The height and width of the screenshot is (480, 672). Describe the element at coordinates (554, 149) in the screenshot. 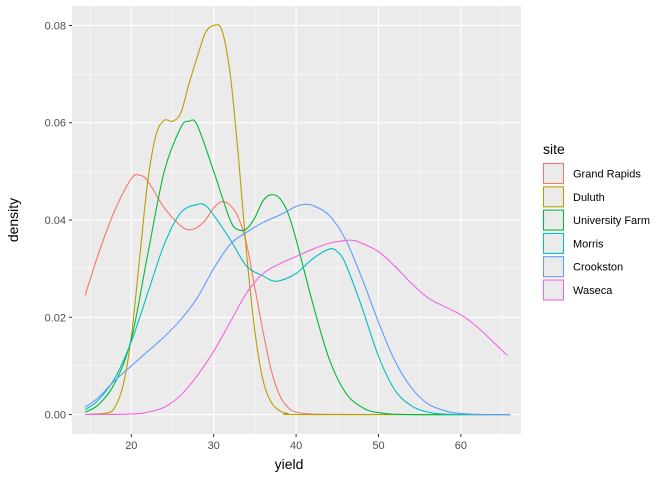

I see `legend-title: site` at that location.